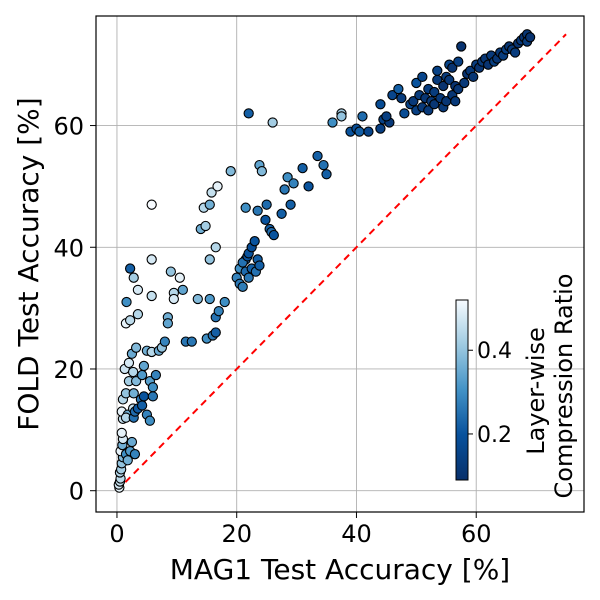 This screenshot has width=600, height=600. What do you see at coordinates (516, 386) in the screenshot?
I see `colorbar: 0.2 0.4 Layer-wise Compression Ratio` at bounding box center [516, 386].